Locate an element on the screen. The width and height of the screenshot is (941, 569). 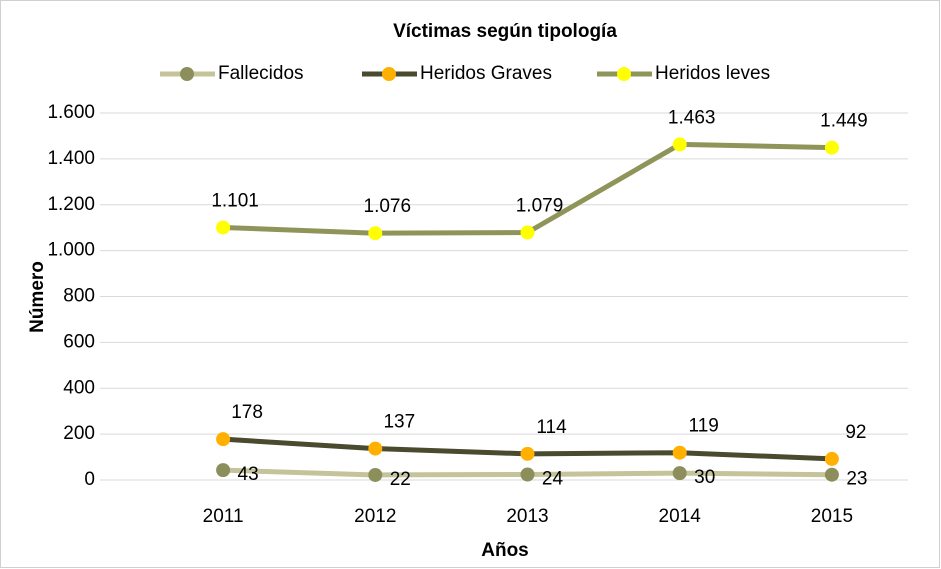
x-tick-label: 2013 is located at coordinates (527, 516).